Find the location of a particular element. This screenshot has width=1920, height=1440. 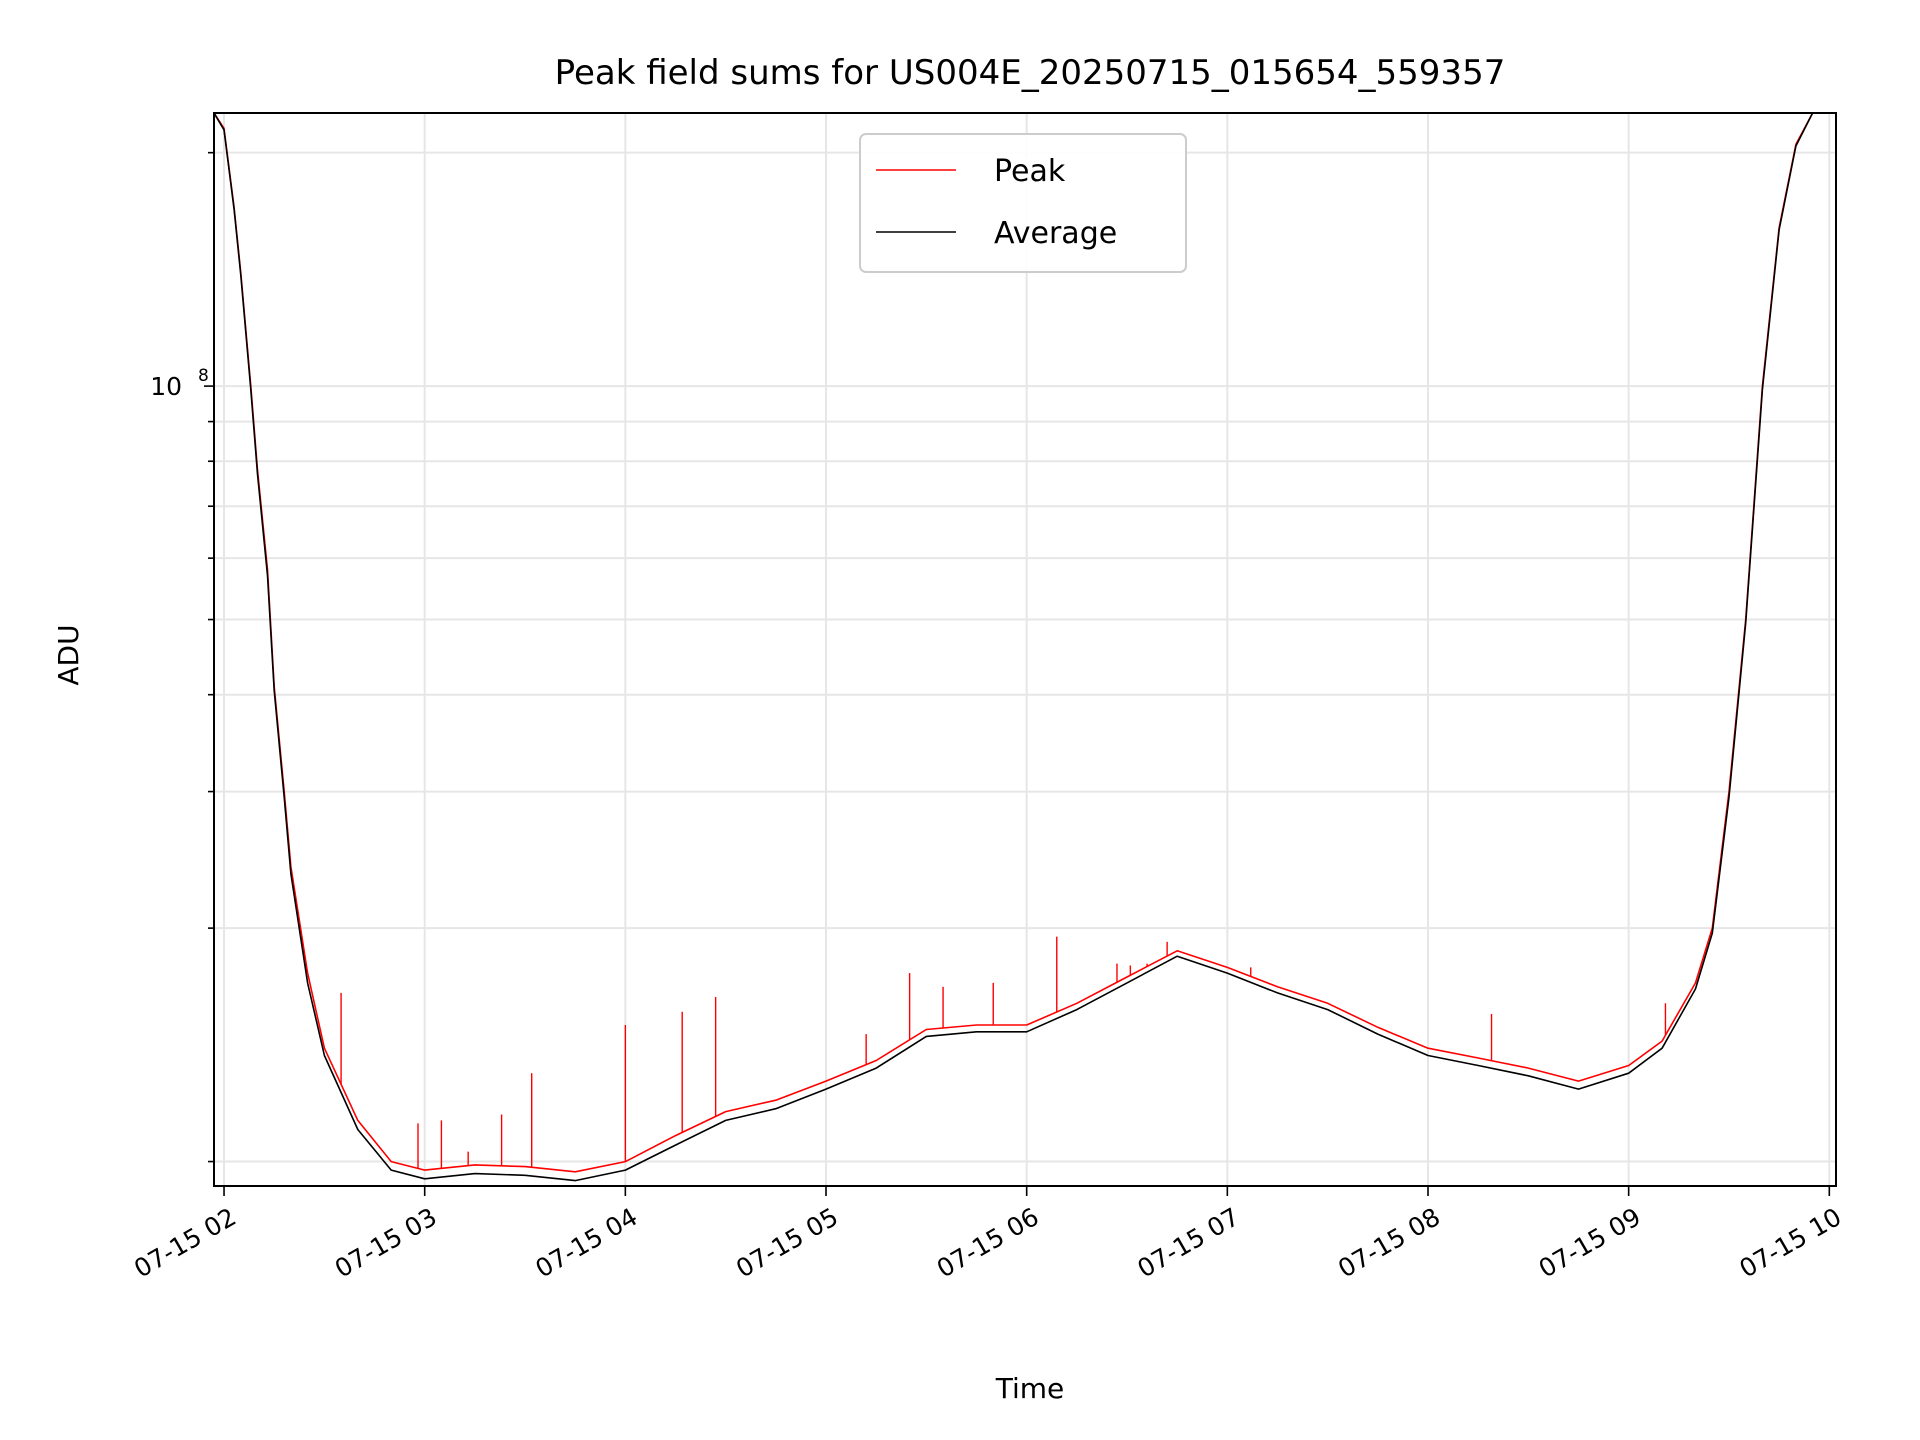

legend: Peak Average is located at coordinates (1023, 203).